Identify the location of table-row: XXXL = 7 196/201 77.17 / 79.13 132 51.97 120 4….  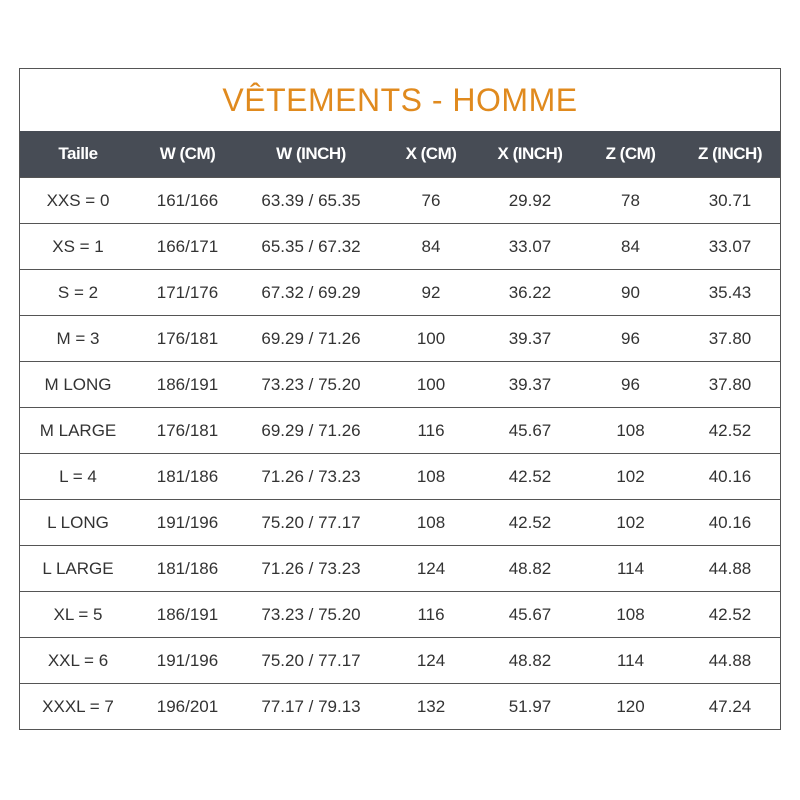
(400, 706).